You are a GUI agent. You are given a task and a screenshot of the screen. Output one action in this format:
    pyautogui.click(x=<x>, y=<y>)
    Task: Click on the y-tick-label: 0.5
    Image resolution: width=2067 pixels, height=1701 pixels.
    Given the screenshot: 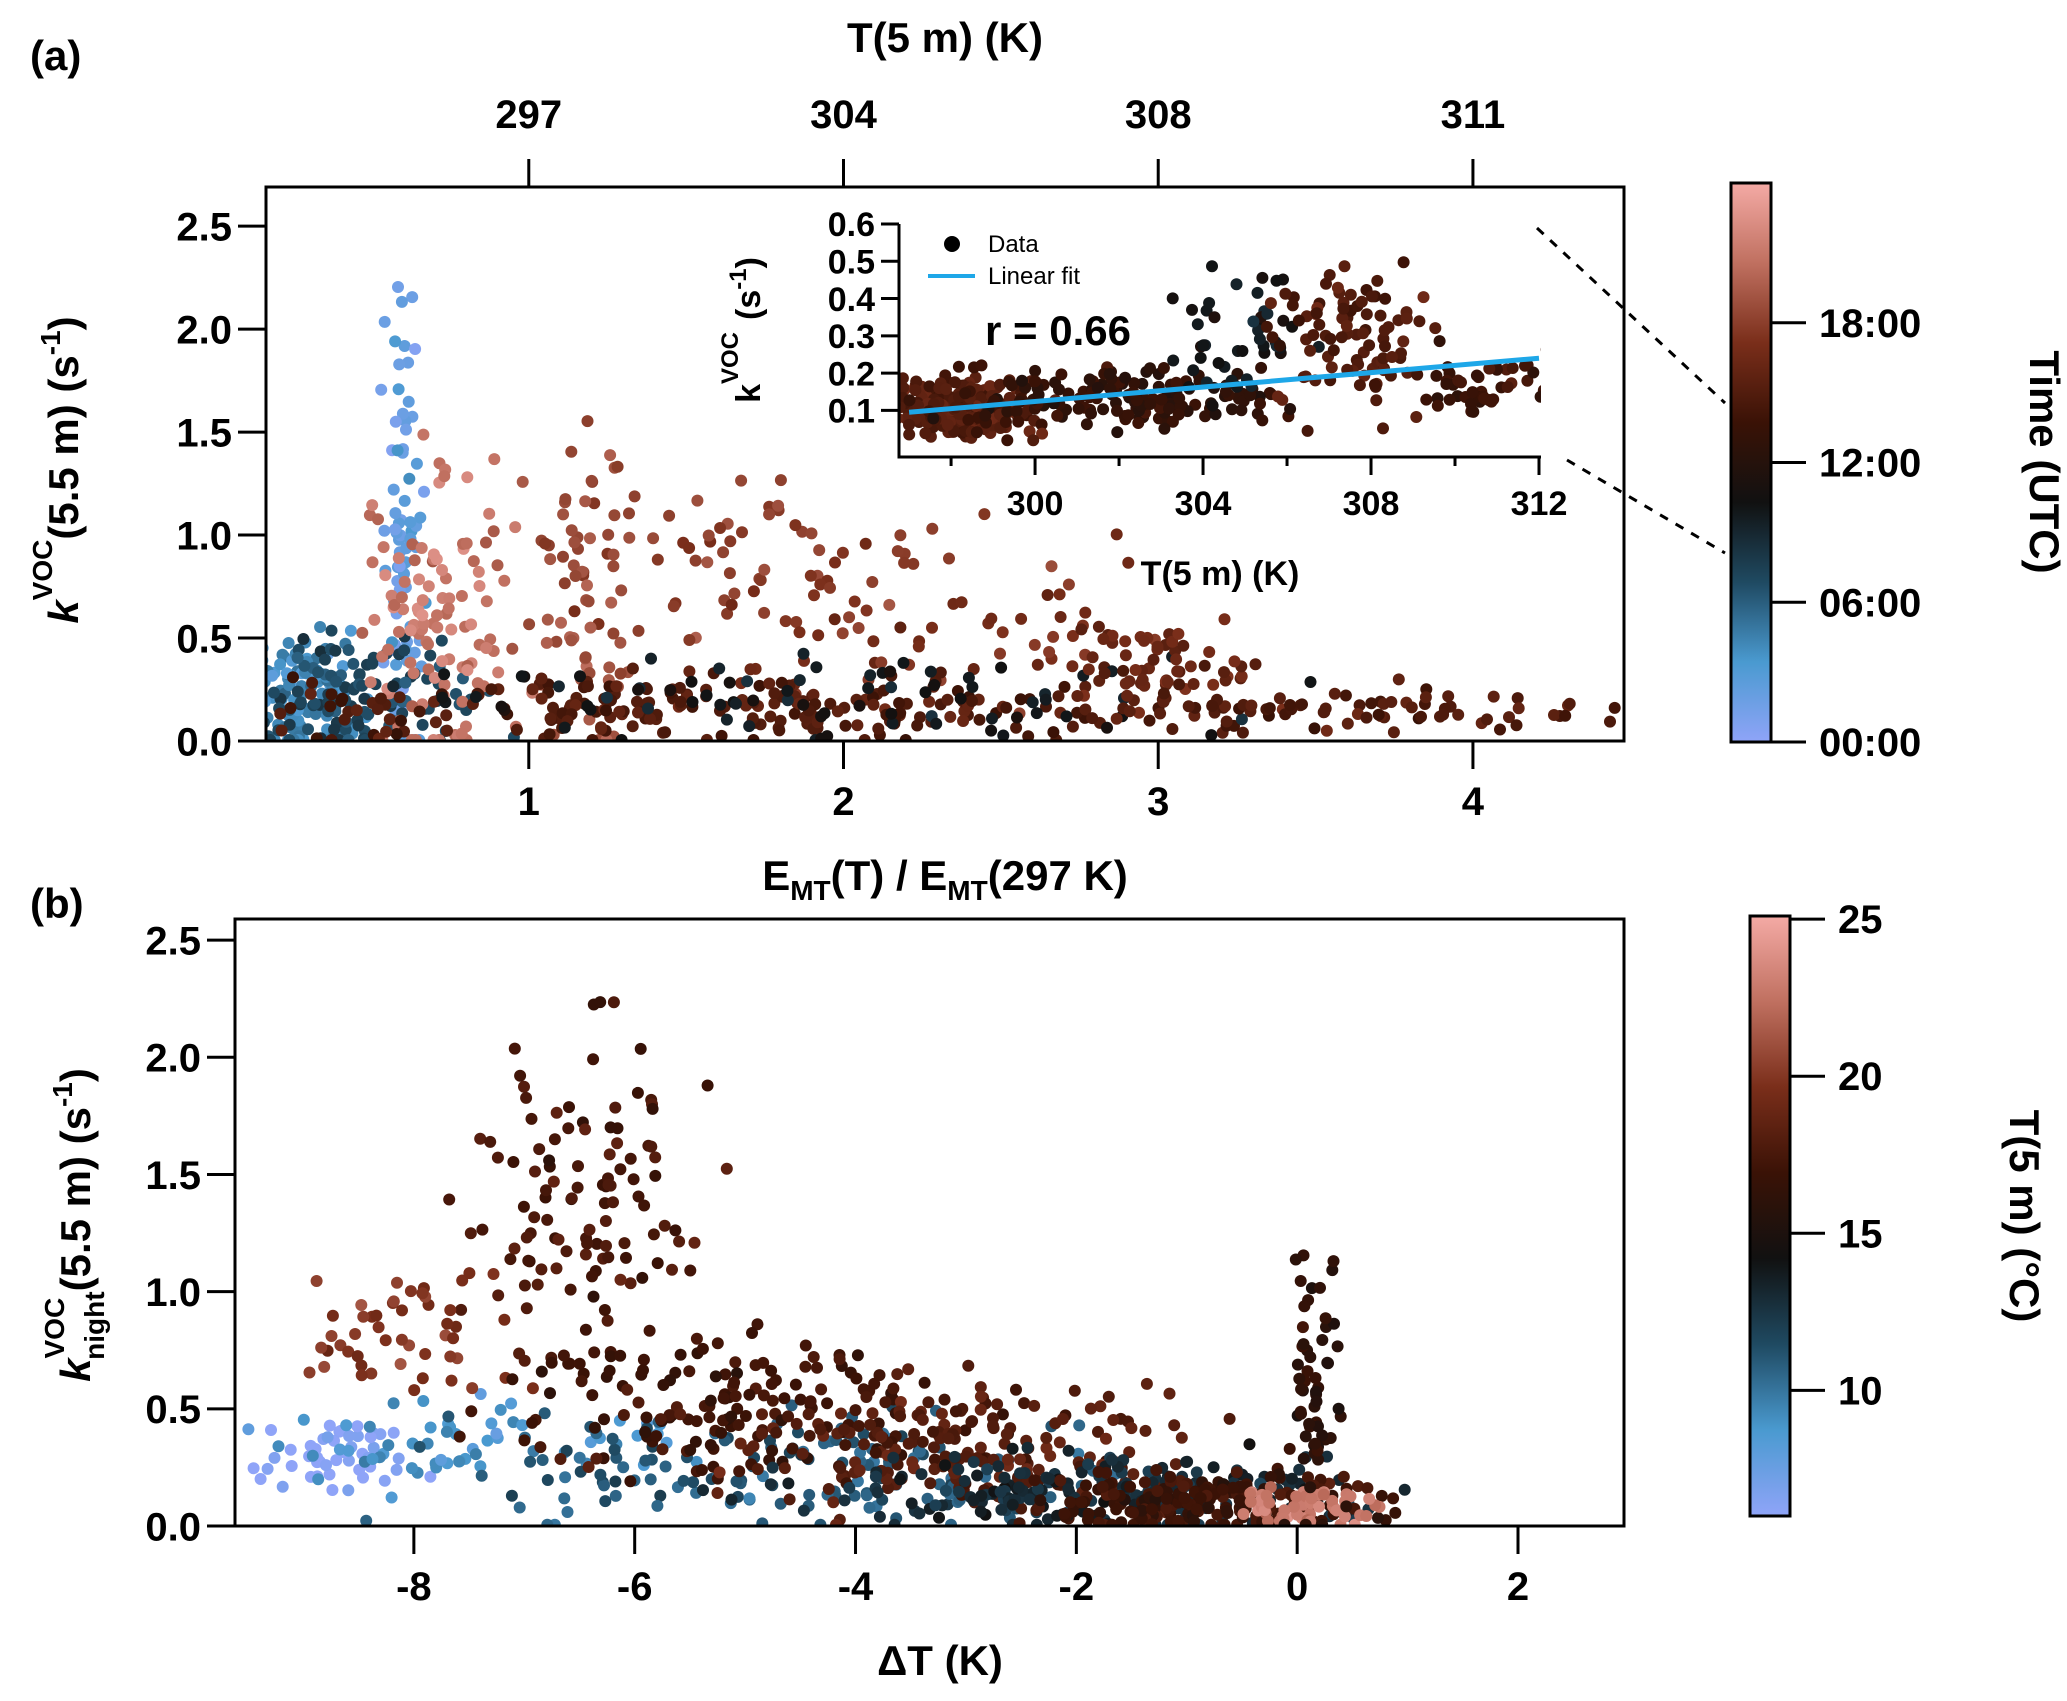 What is the action you would take?
    pyautogui.click(x=204, y=639)
    